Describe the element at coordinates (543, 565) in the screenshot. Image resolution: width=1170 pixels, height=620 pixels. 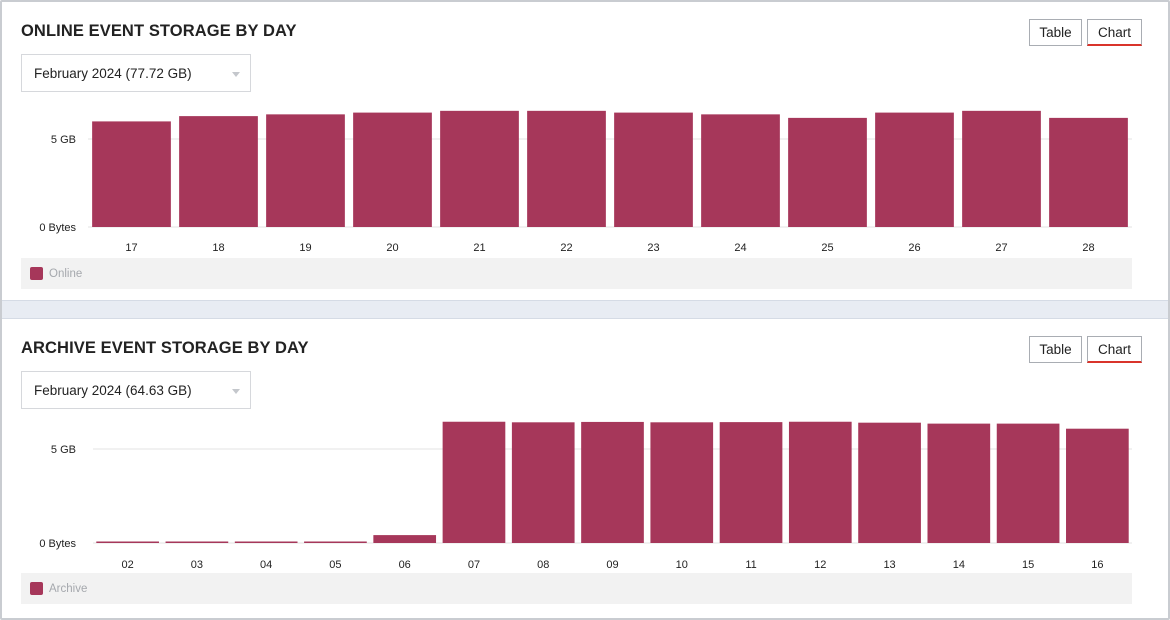
I see `x-tick-label: 08` at that location.